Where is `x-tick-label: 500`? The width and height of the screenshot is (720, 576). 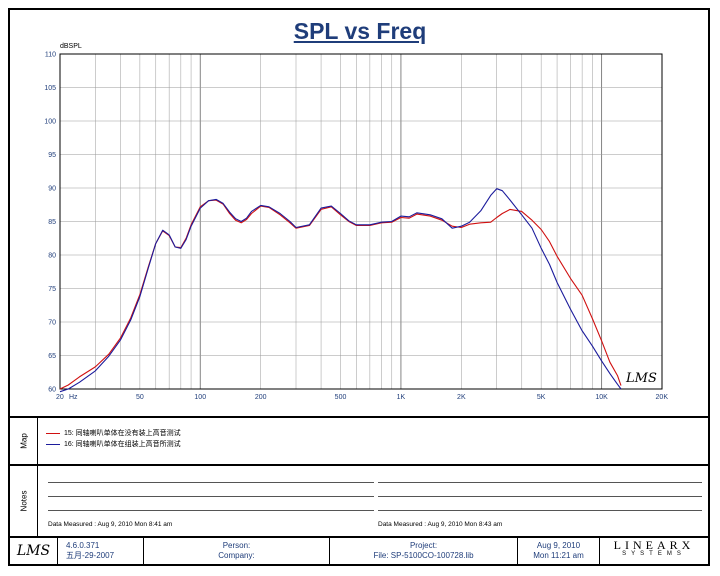
x-tick-label: 500 is located at coordinates (341, 397).